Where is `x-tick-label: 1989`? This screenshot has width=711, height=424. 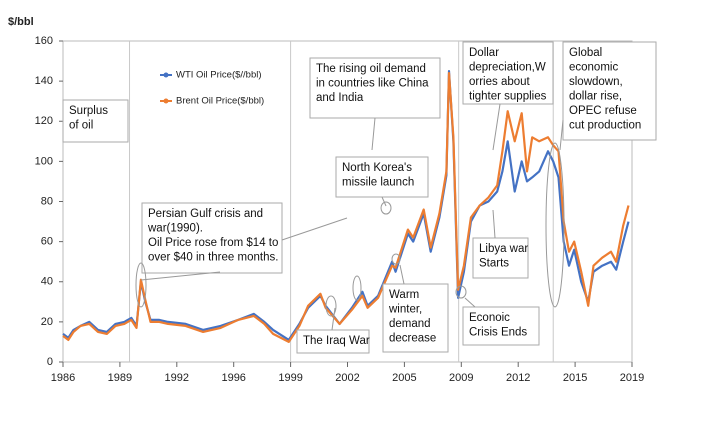
x-tick-label: 1989 is located at coordinates (120, 378).